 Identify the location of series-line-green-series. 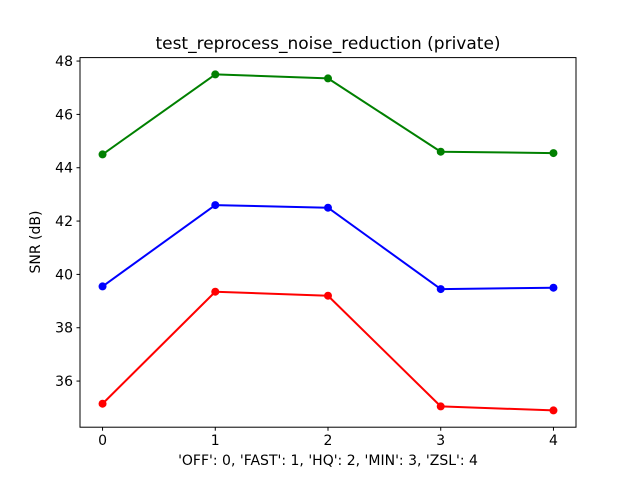
(327, 114).